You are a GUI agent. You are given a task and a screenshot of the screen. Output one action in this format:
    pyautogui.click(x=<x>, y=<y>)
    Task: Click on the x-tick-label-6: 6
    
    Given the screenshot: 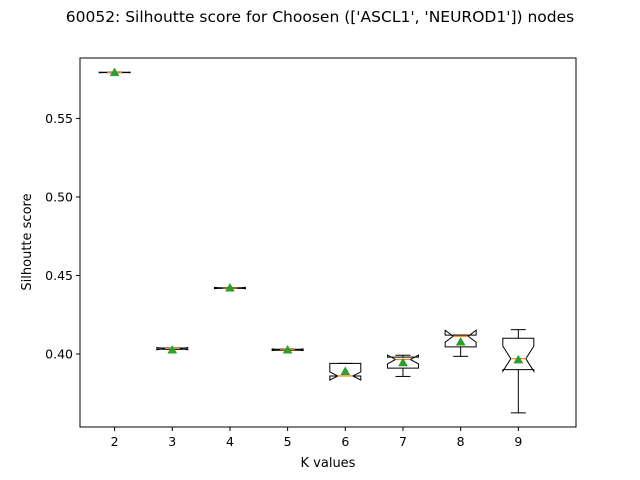 What is the action you would take?
    pyautogui.click(x=345, y=441)
    